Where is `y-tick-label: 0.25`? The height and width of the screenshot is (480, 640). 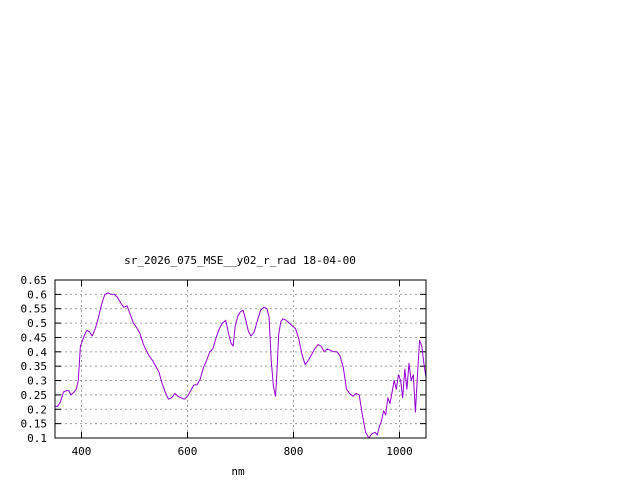
y-tick-label: 0.25 is located at coordinates (34, 395).